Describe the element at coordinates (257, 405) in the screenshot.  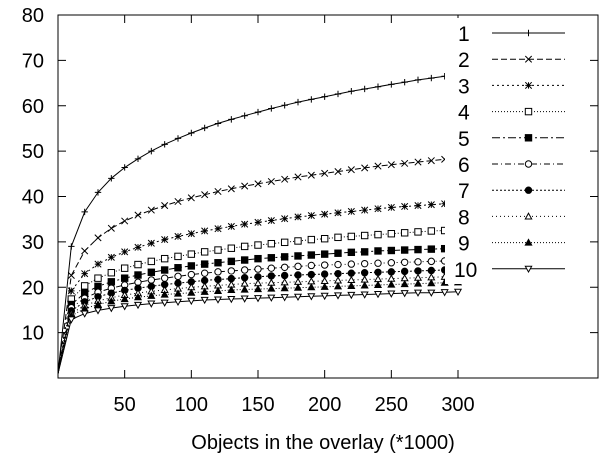
I see `x-tick-label: 150` at that location.